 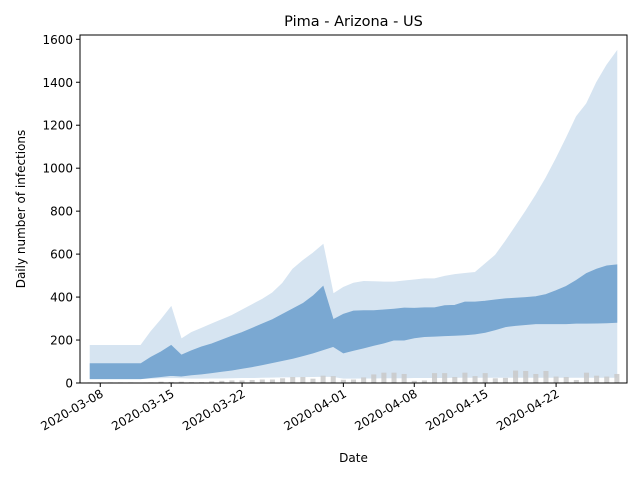 I want to click on y-tick-label: 1600, so click(x=57, y=40).